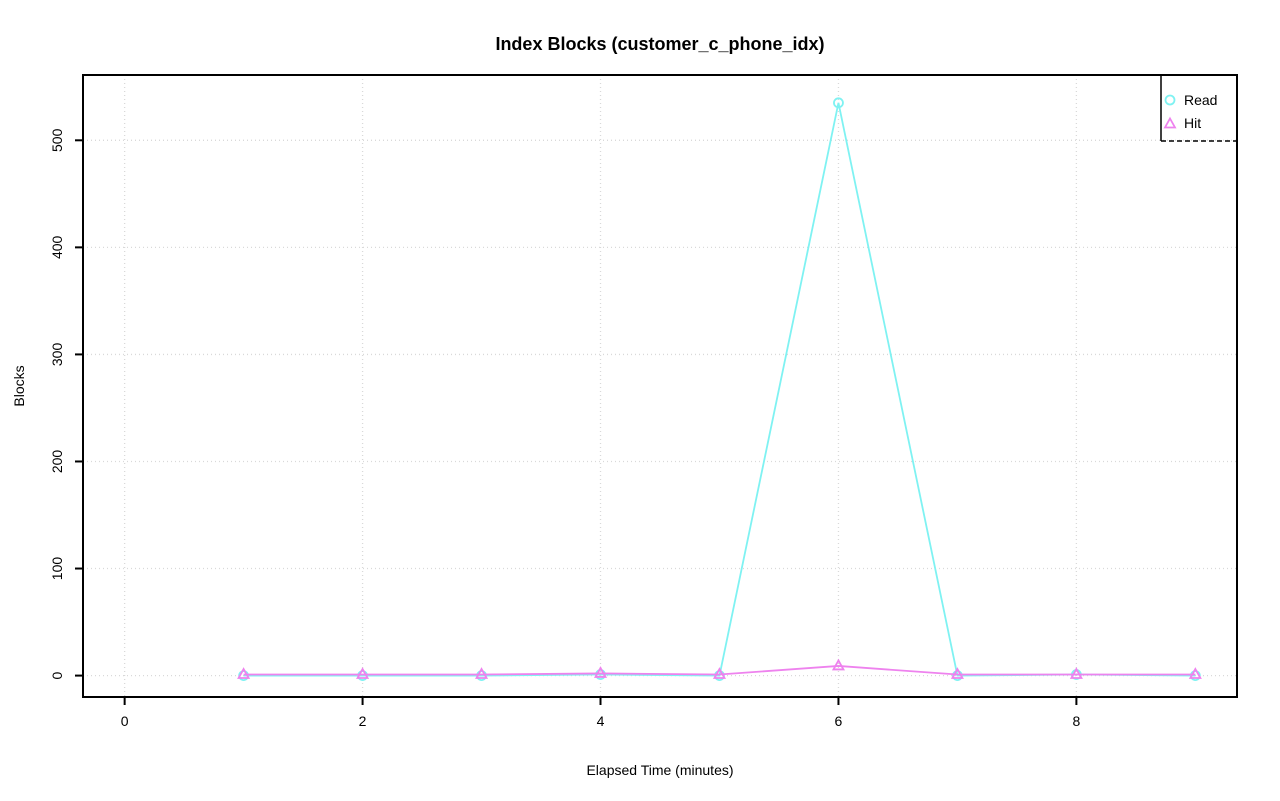  Describe the element at coordinates (363, 721) in the screenshot. I see `x-tick-label: 2` at that location.